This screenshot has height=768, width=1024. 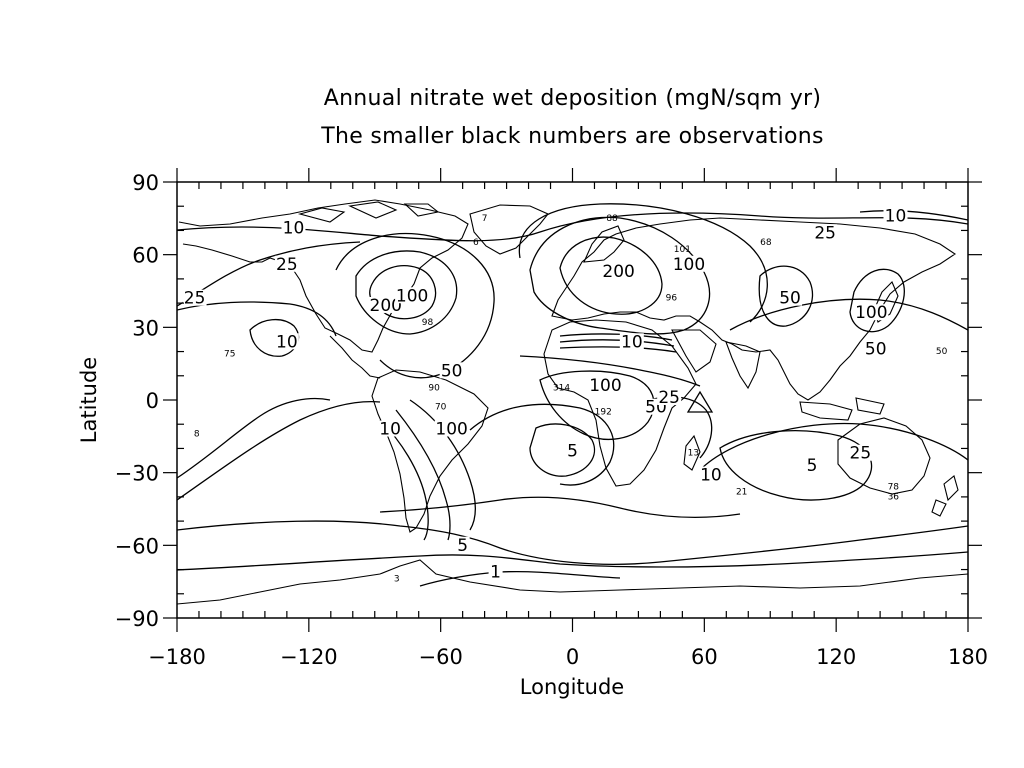 What do you see at coordinates (485, 219) in the screenshot?
I see `observation-label: 7` at bounding box center [485, 219].